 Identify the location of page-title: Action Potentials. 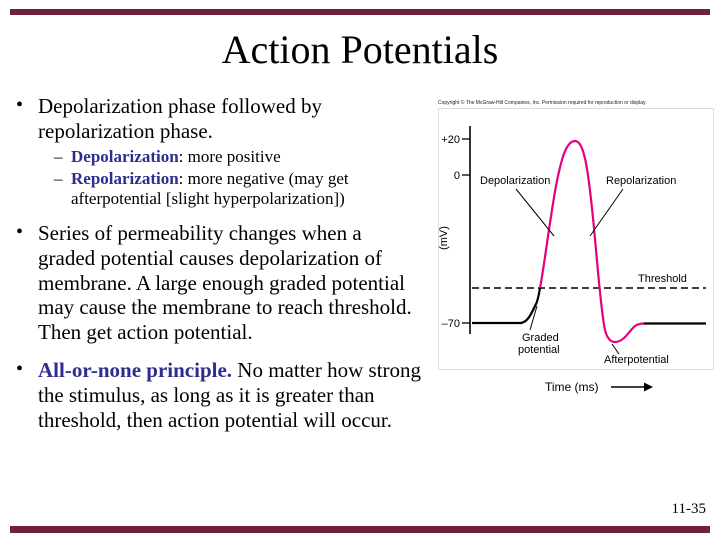
(360, 49).